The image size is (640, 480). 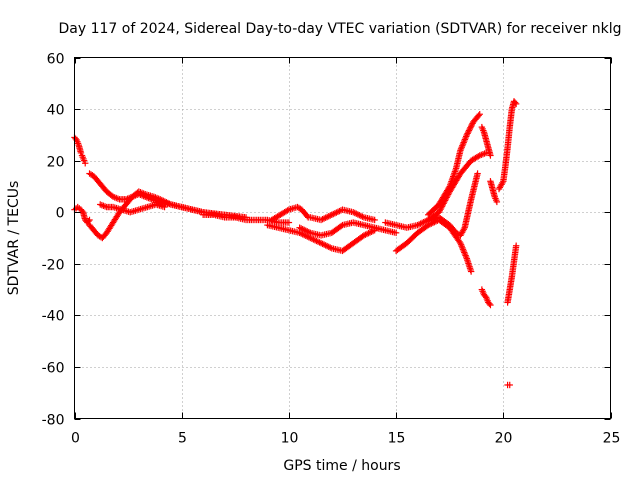 I want to click on x-axis-label: GPS time / hours, so click(x=341, y=466).